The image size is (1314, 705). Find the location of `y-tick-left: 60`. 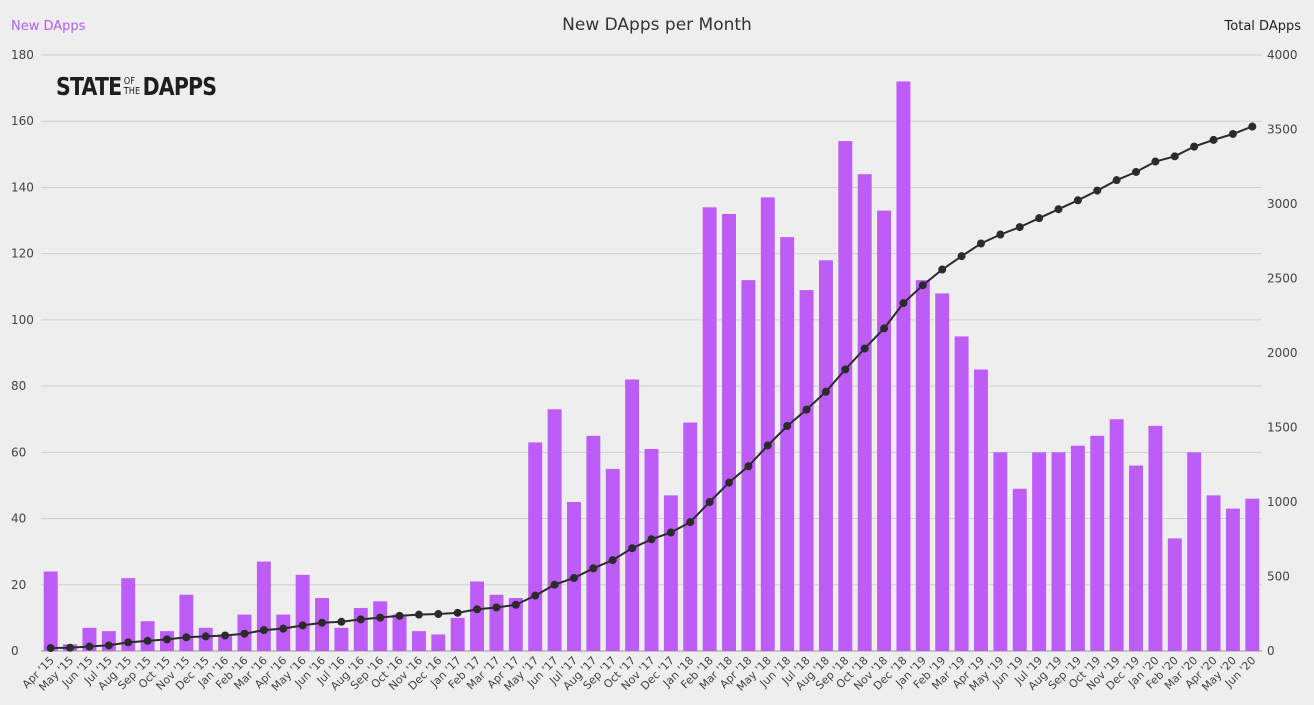

y-tick-left: 60 is located at coordinates (18, 452).